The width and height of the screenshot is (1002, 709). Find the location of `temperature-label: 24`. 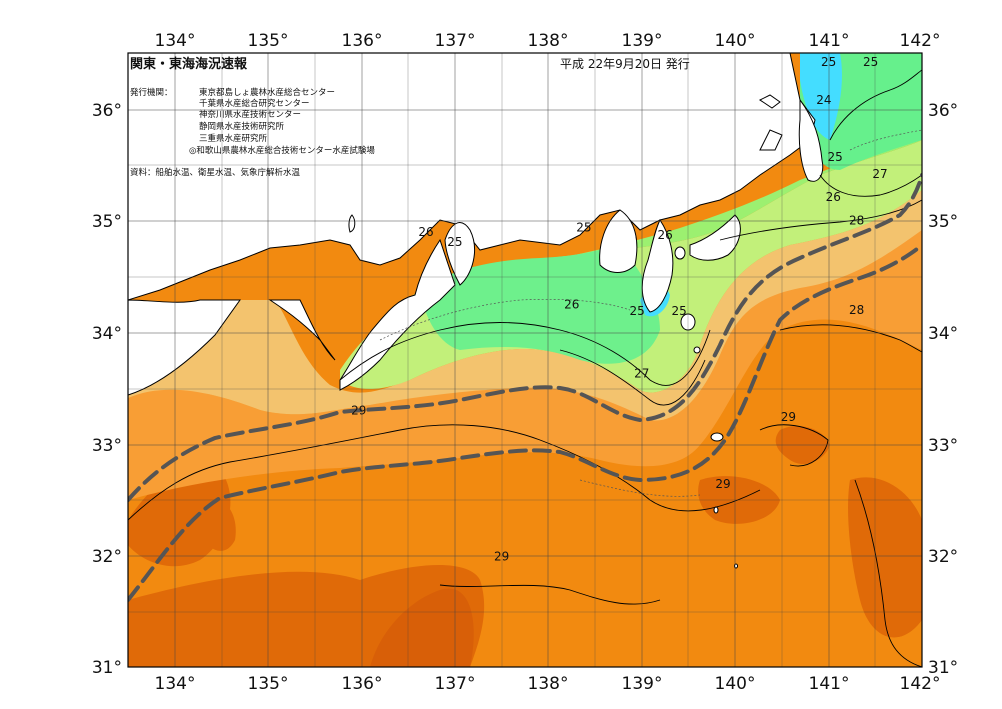

temperature-label: 24 is located at coordinates (823, 100).